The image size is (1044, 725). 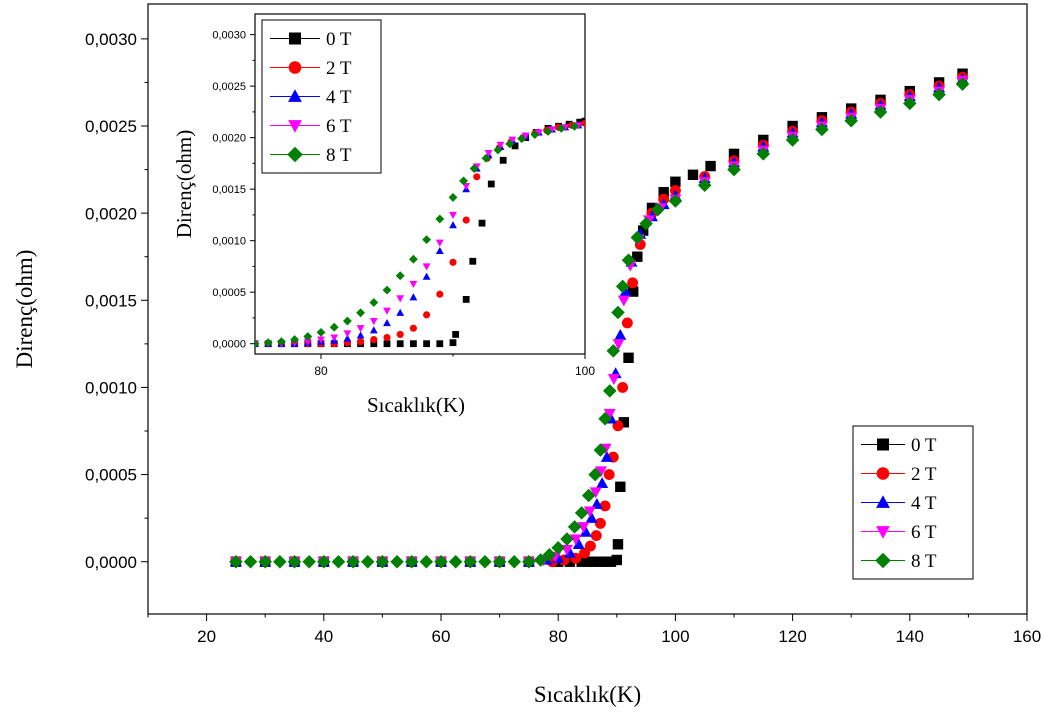 I want to click on inset-x-axis-label: Sıcaklık(K), so click(x=416, y=405).